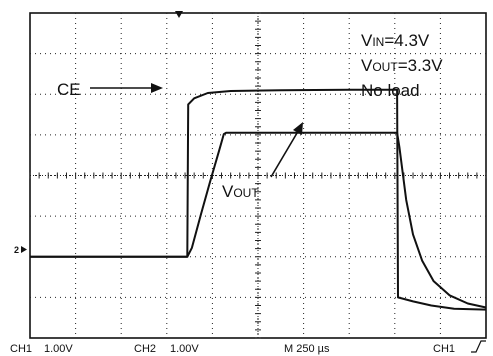  What do you see at coordinates (444, 349) in the screenshot?
I see `trigger-source: CH1` at bounding box center [444, 349].